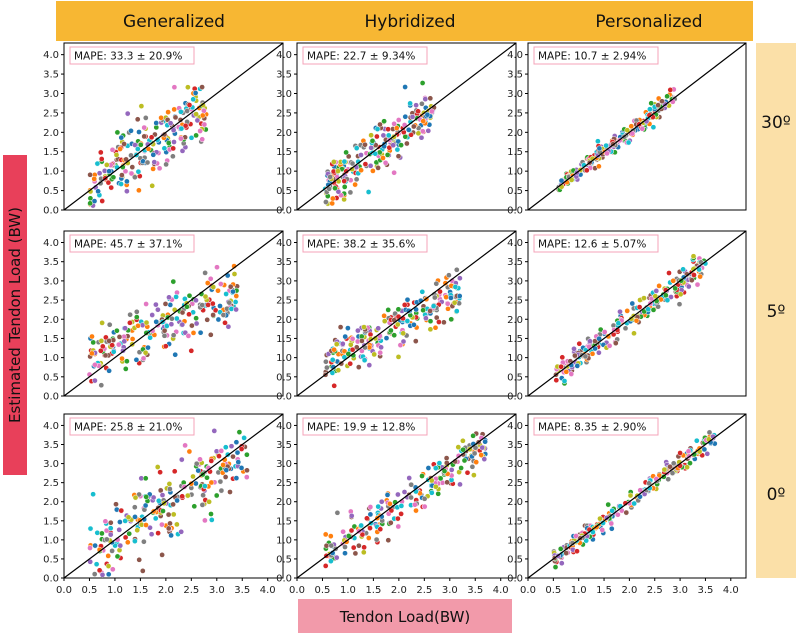  I want to click on y-axis-title: Estimated Tendon Load (BW), so click(15, 315).